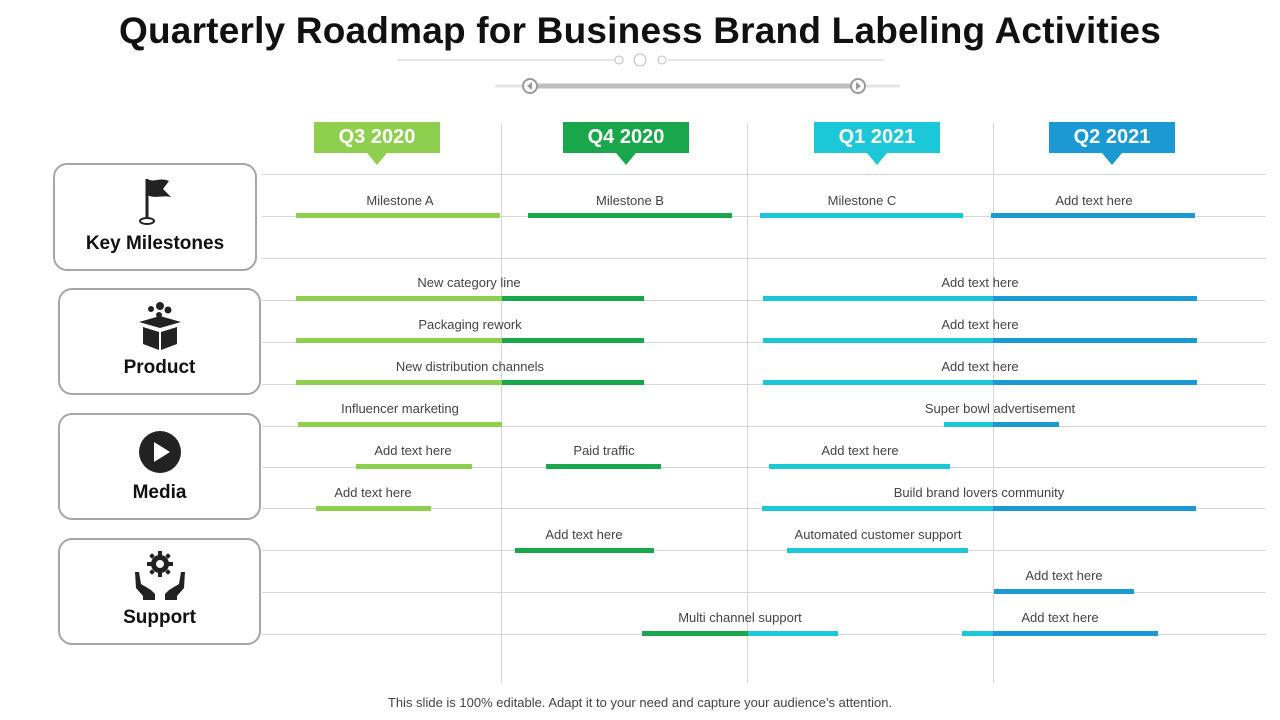  Describe the element at coordinates (159, 452) in the screenshot. I see `play-icon` at that location.